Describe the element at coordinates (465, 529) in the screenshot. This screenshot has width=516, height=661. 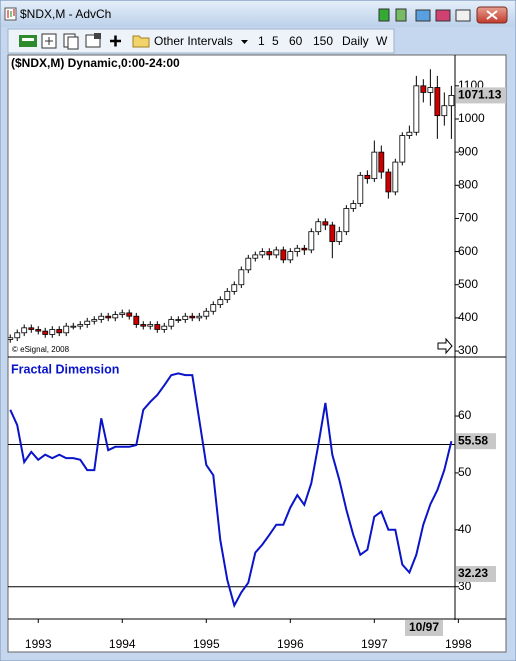
I see `y-tick-label: 40` at that location.